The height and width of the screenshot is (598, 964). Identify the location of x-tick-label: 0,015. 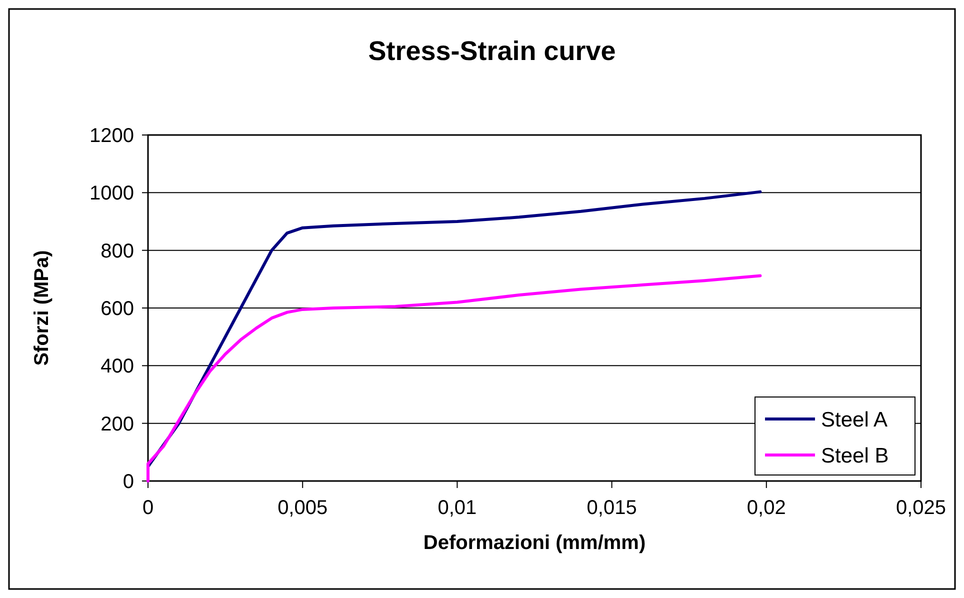
(611, 508).